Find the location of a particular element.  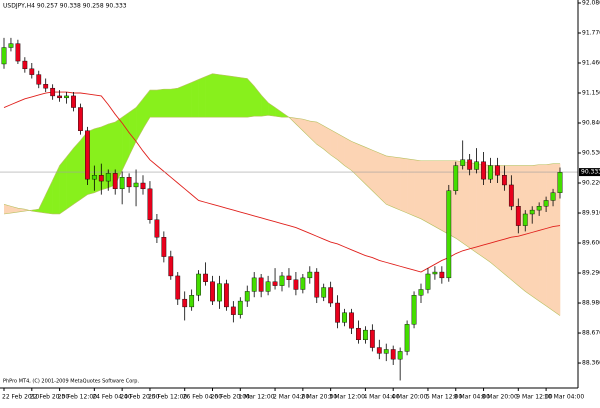

x-tick-label: 26 Feb 04:00 is located at coordinates (203, 397).